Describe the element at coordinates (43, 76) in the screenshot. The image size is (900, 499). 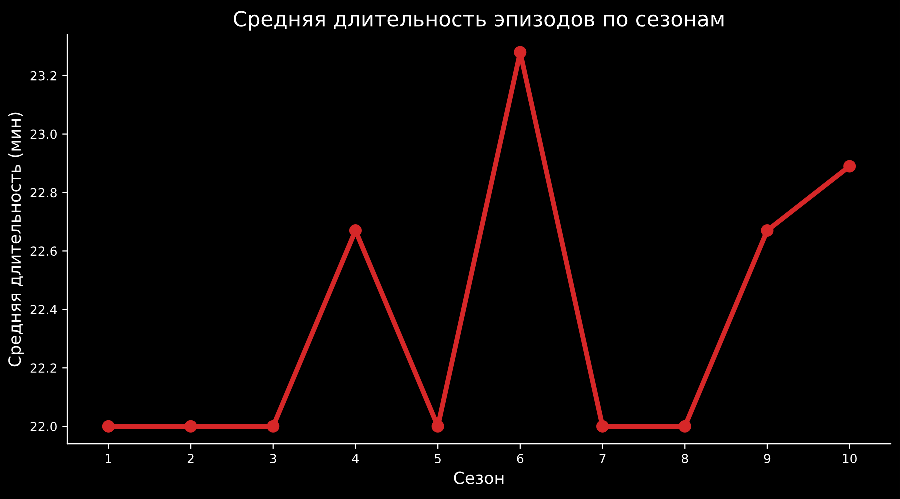
I see `y-tick-label: 23.2` at that location.